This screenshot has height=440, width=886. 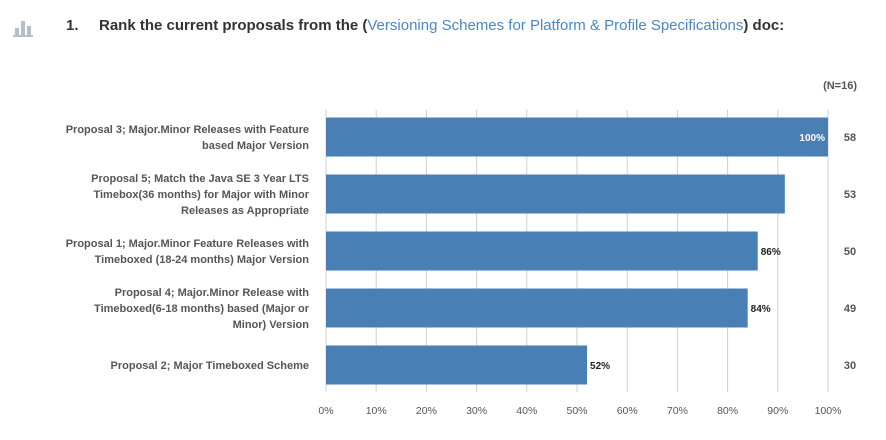 What do you see at coordinates (777, 411) in the screenshot?
I see `x-tick-label: 90%` at bounding box center [777, 411].